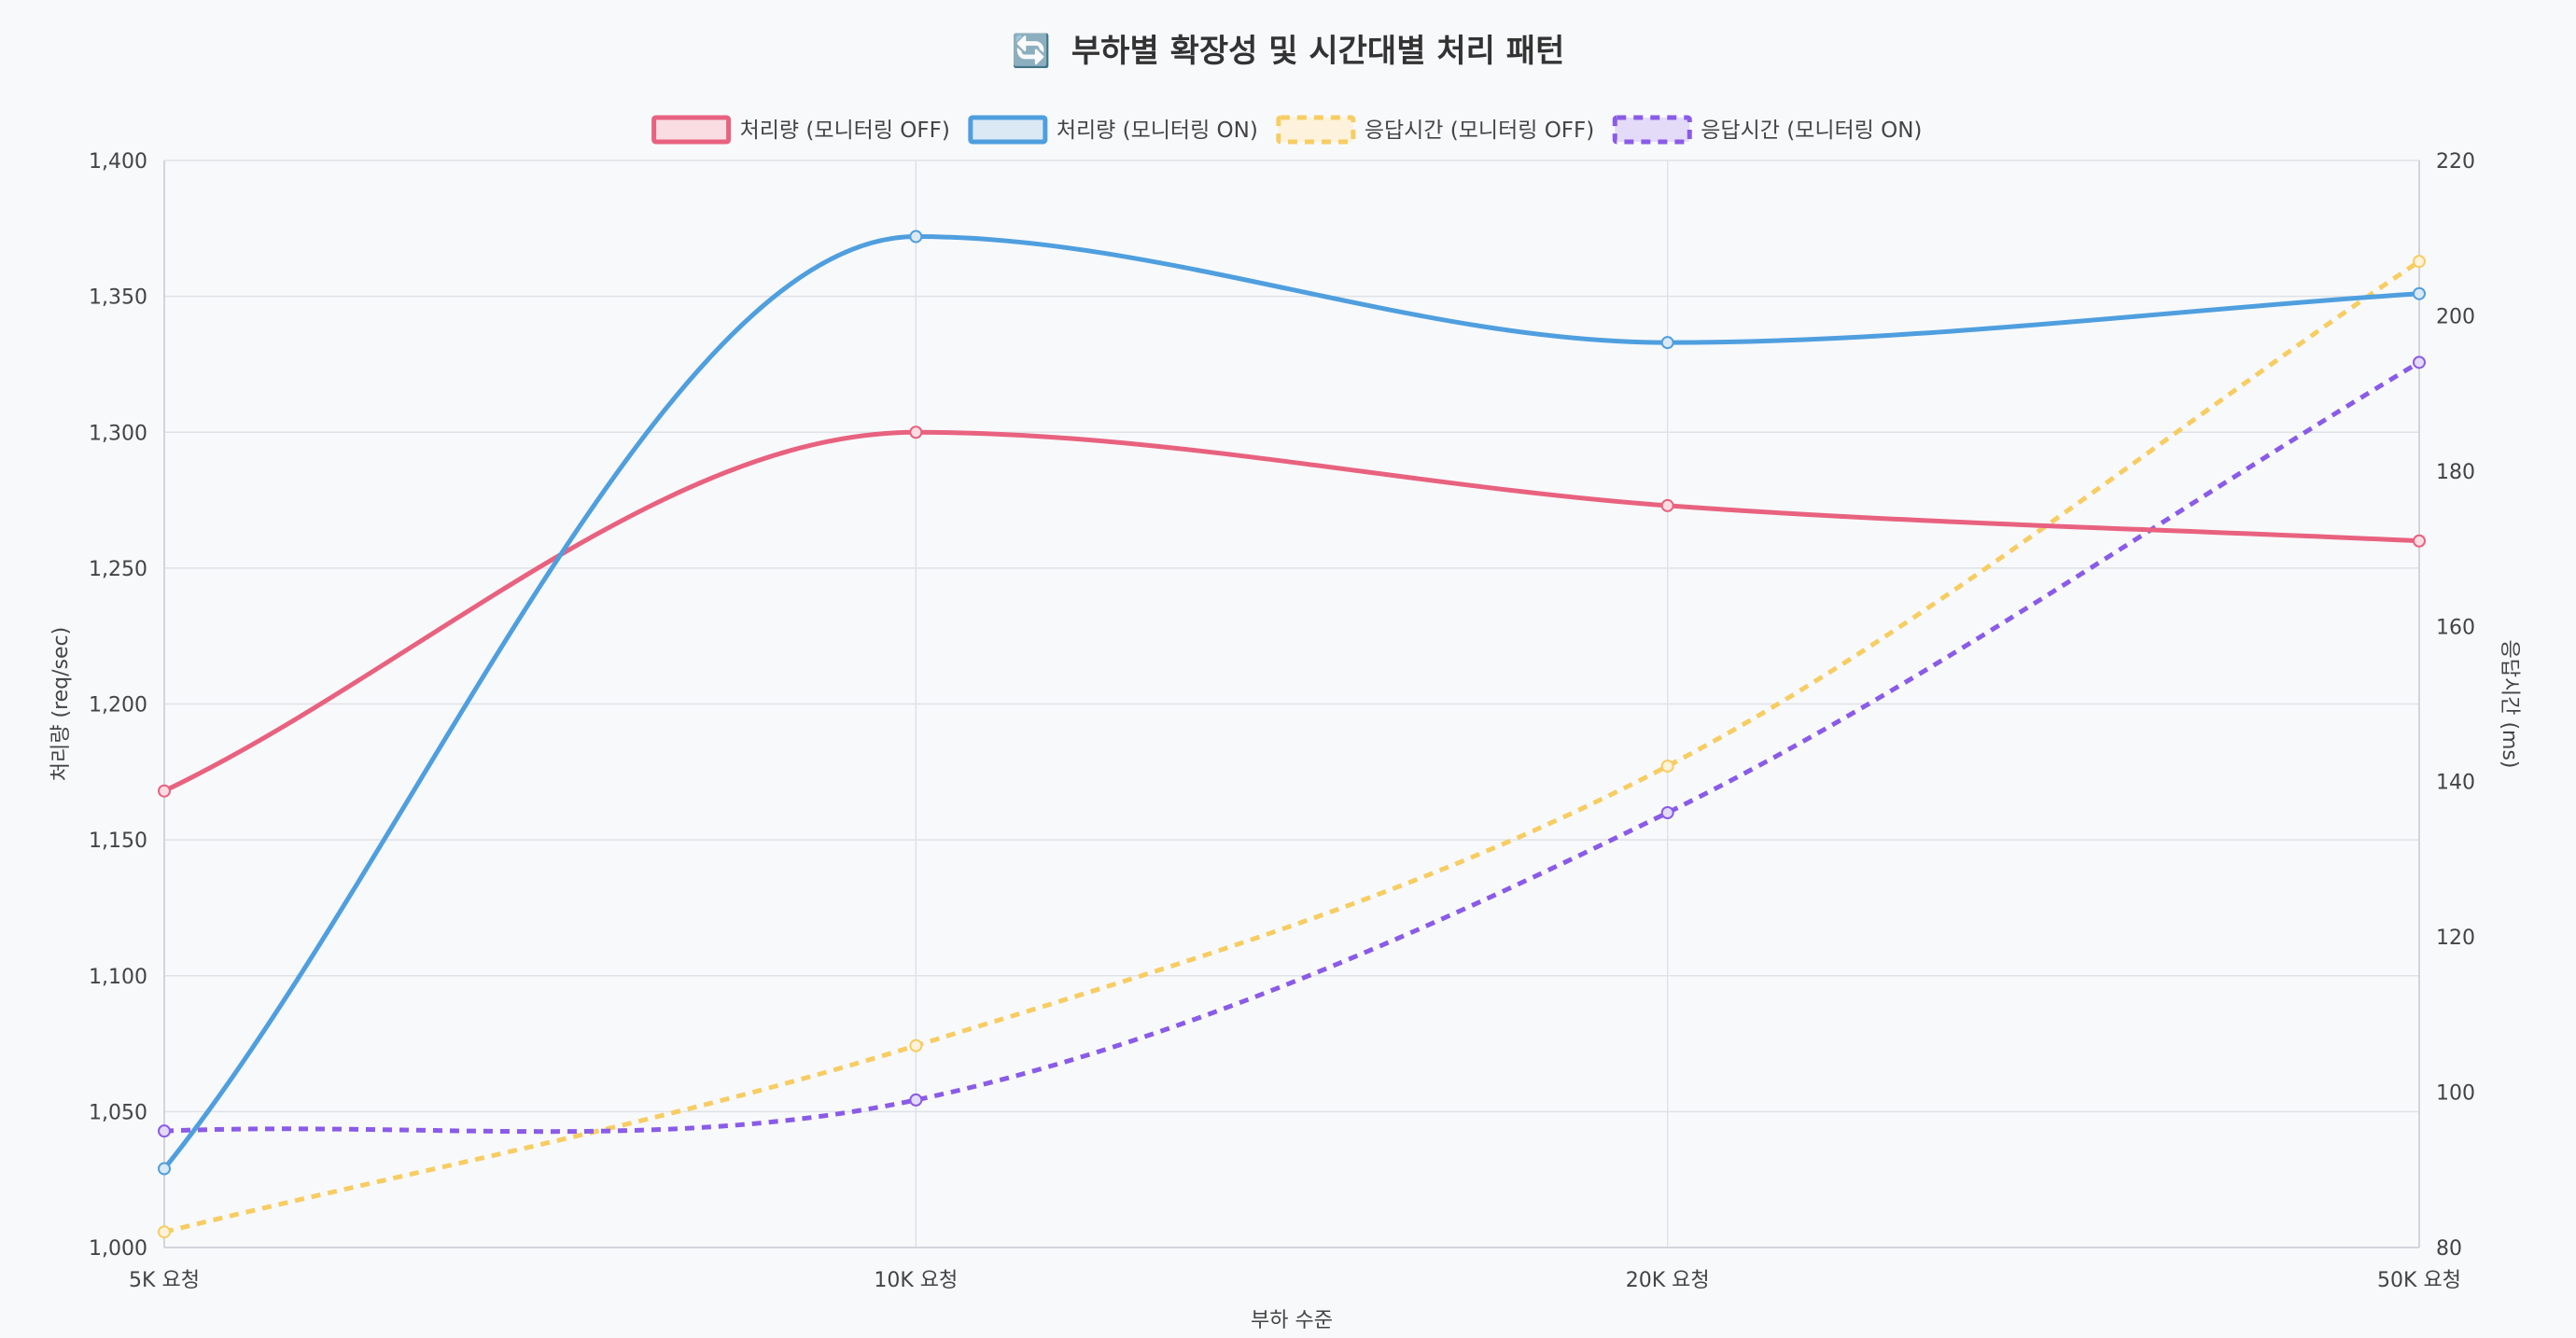 The height and width of the screenshot is (1338, 2576). Describe the element at coordinates (2455, 627) in the screenshot. I see `y-tick-label-right: 160` at that location.